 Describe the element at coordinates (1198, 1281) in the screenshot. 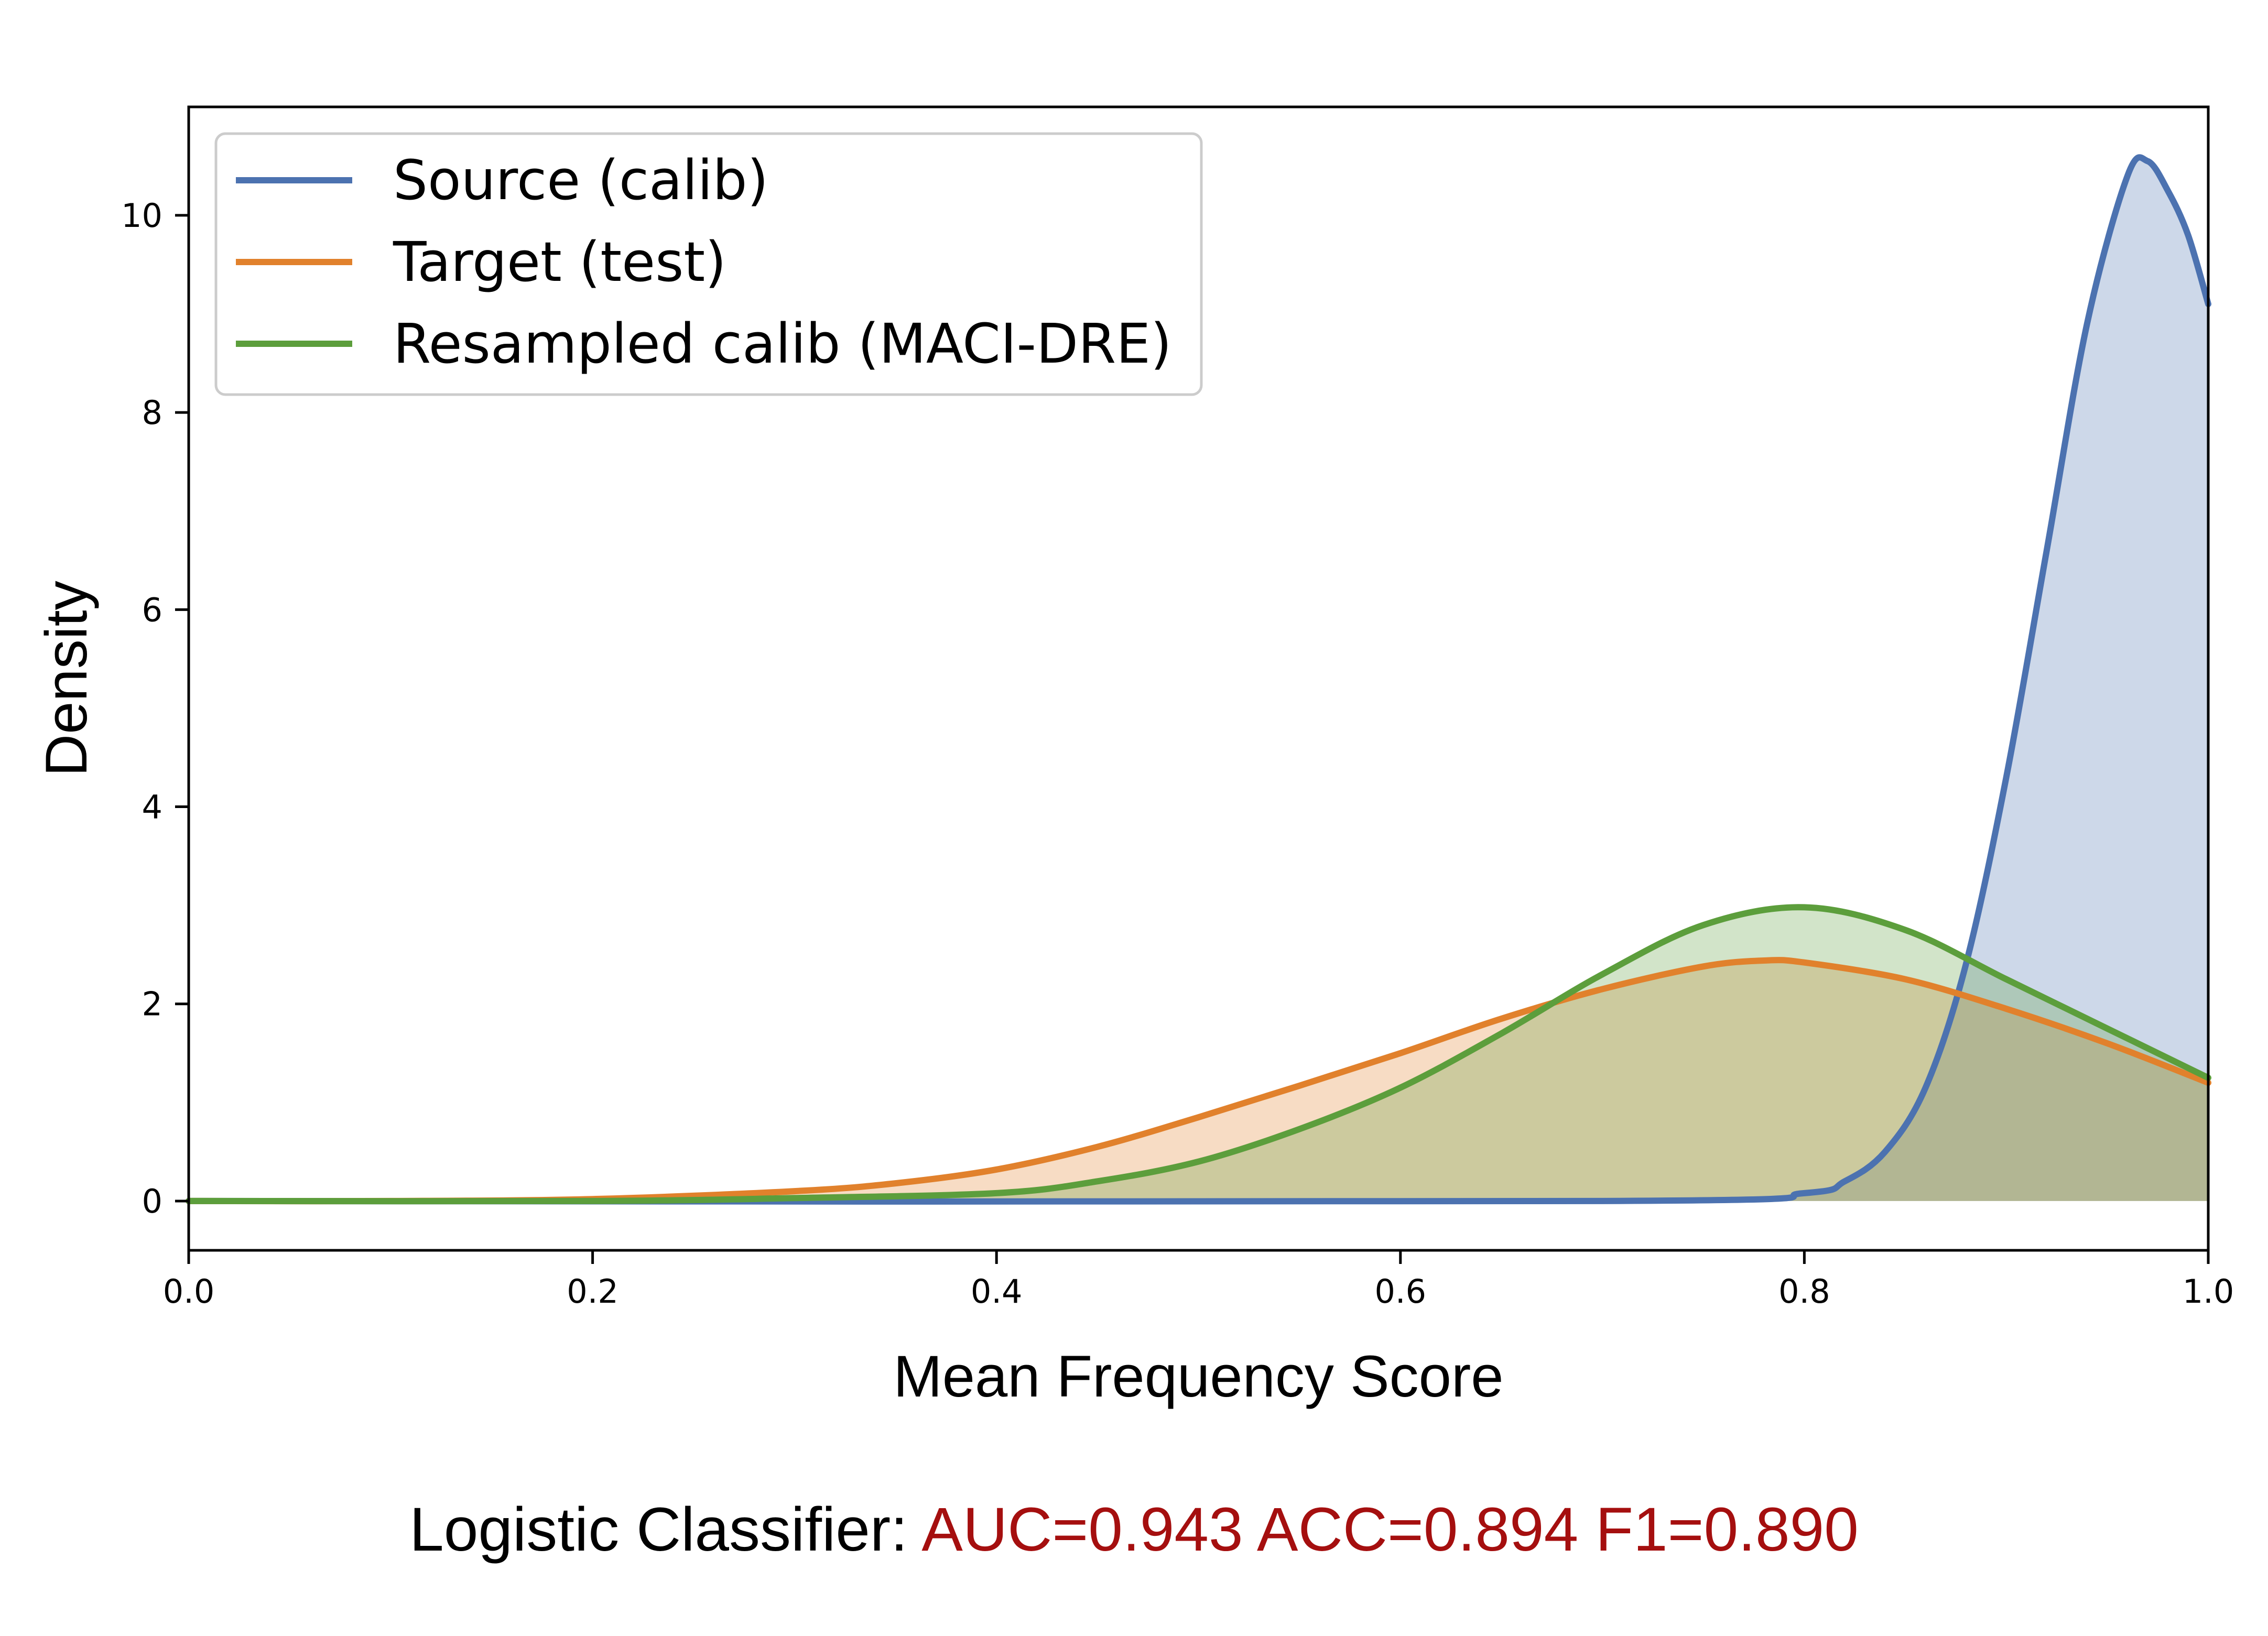

I see `x-axis-ticks: 0.0 0.2 0.4 0.6 0.8 1.0` at that location.